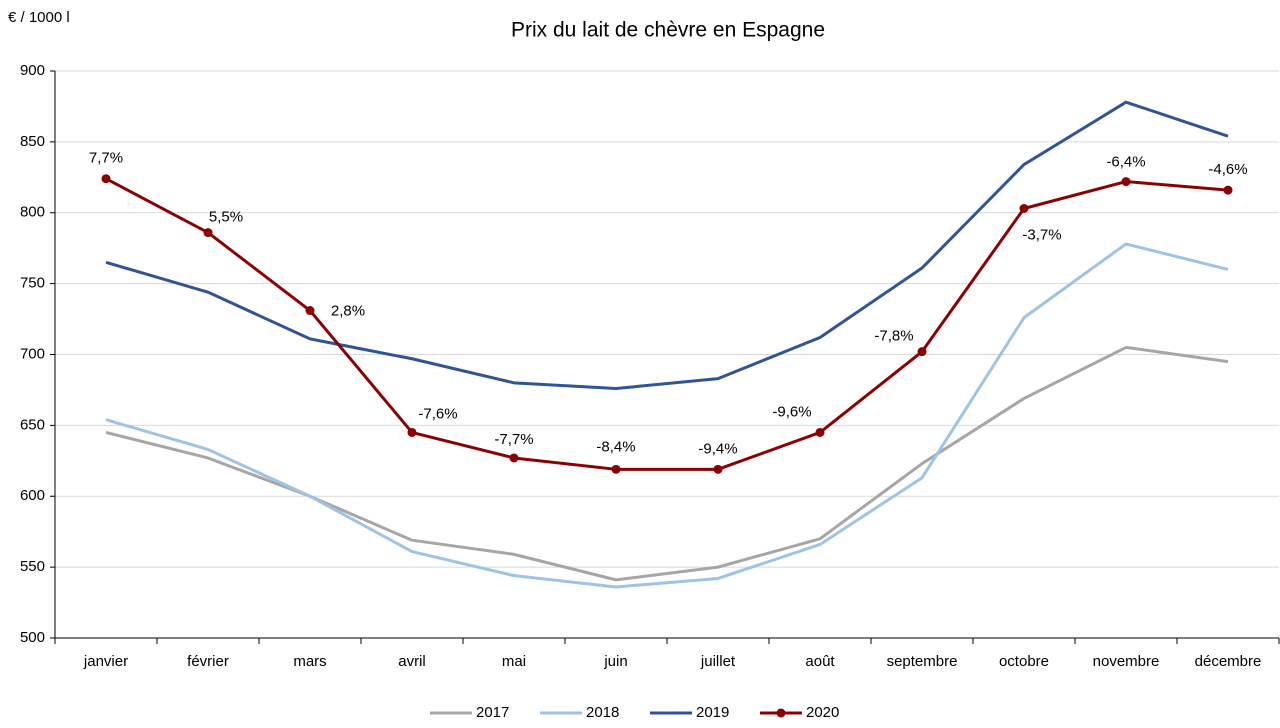  Describe the element at coordinates (106, 158) in the screenshot. I see `data-label: 7,7%` at that location.